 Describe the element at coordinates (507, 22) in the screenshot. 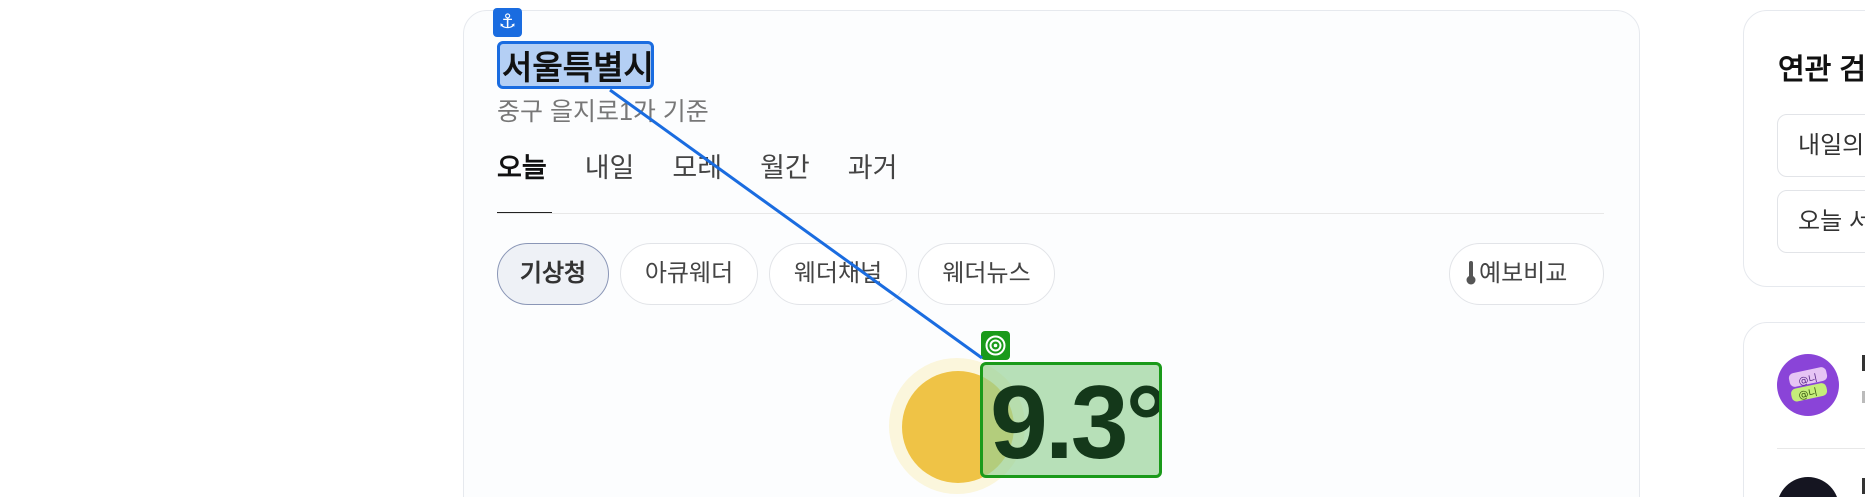

I see `anchor-icon: ⚓` at that location.